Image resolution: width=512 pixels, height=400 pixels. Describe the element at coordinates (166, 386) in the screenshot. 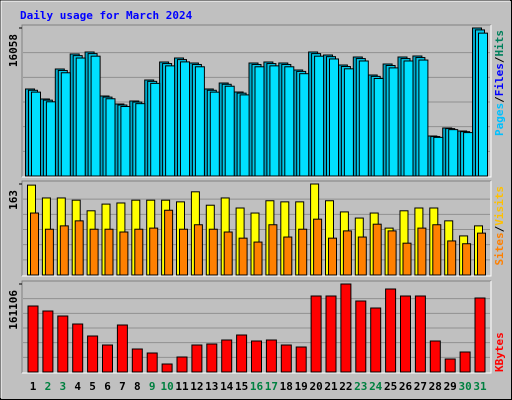

I see `x-tick-label: 10` at that location.